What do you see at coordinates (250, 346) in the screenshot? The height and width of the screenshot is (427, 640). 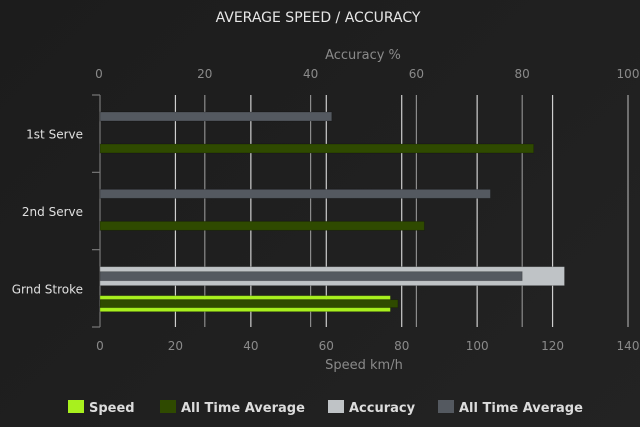 I see `speed-tick-label: 40` at bounding box center [250, 346].